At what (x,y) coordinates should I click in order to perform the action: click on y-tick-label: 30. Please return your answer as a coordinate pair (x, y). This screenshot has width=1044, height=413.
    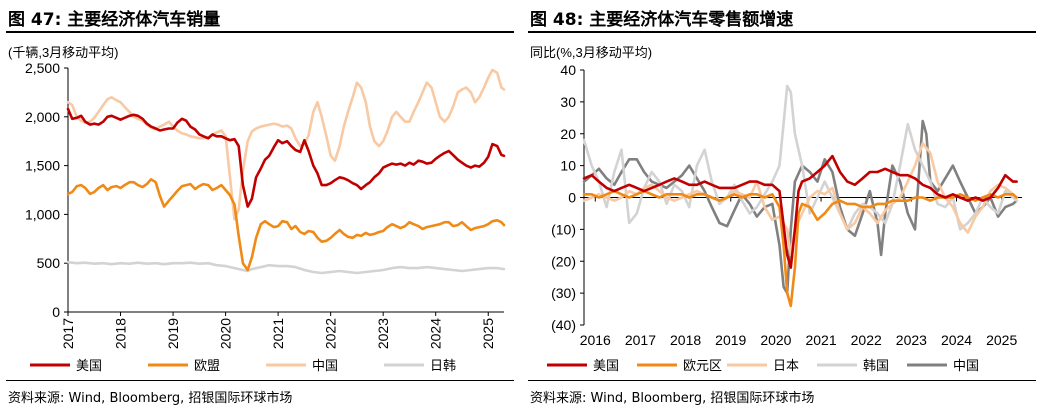
    Looking at the image, I should click on (568, 102).